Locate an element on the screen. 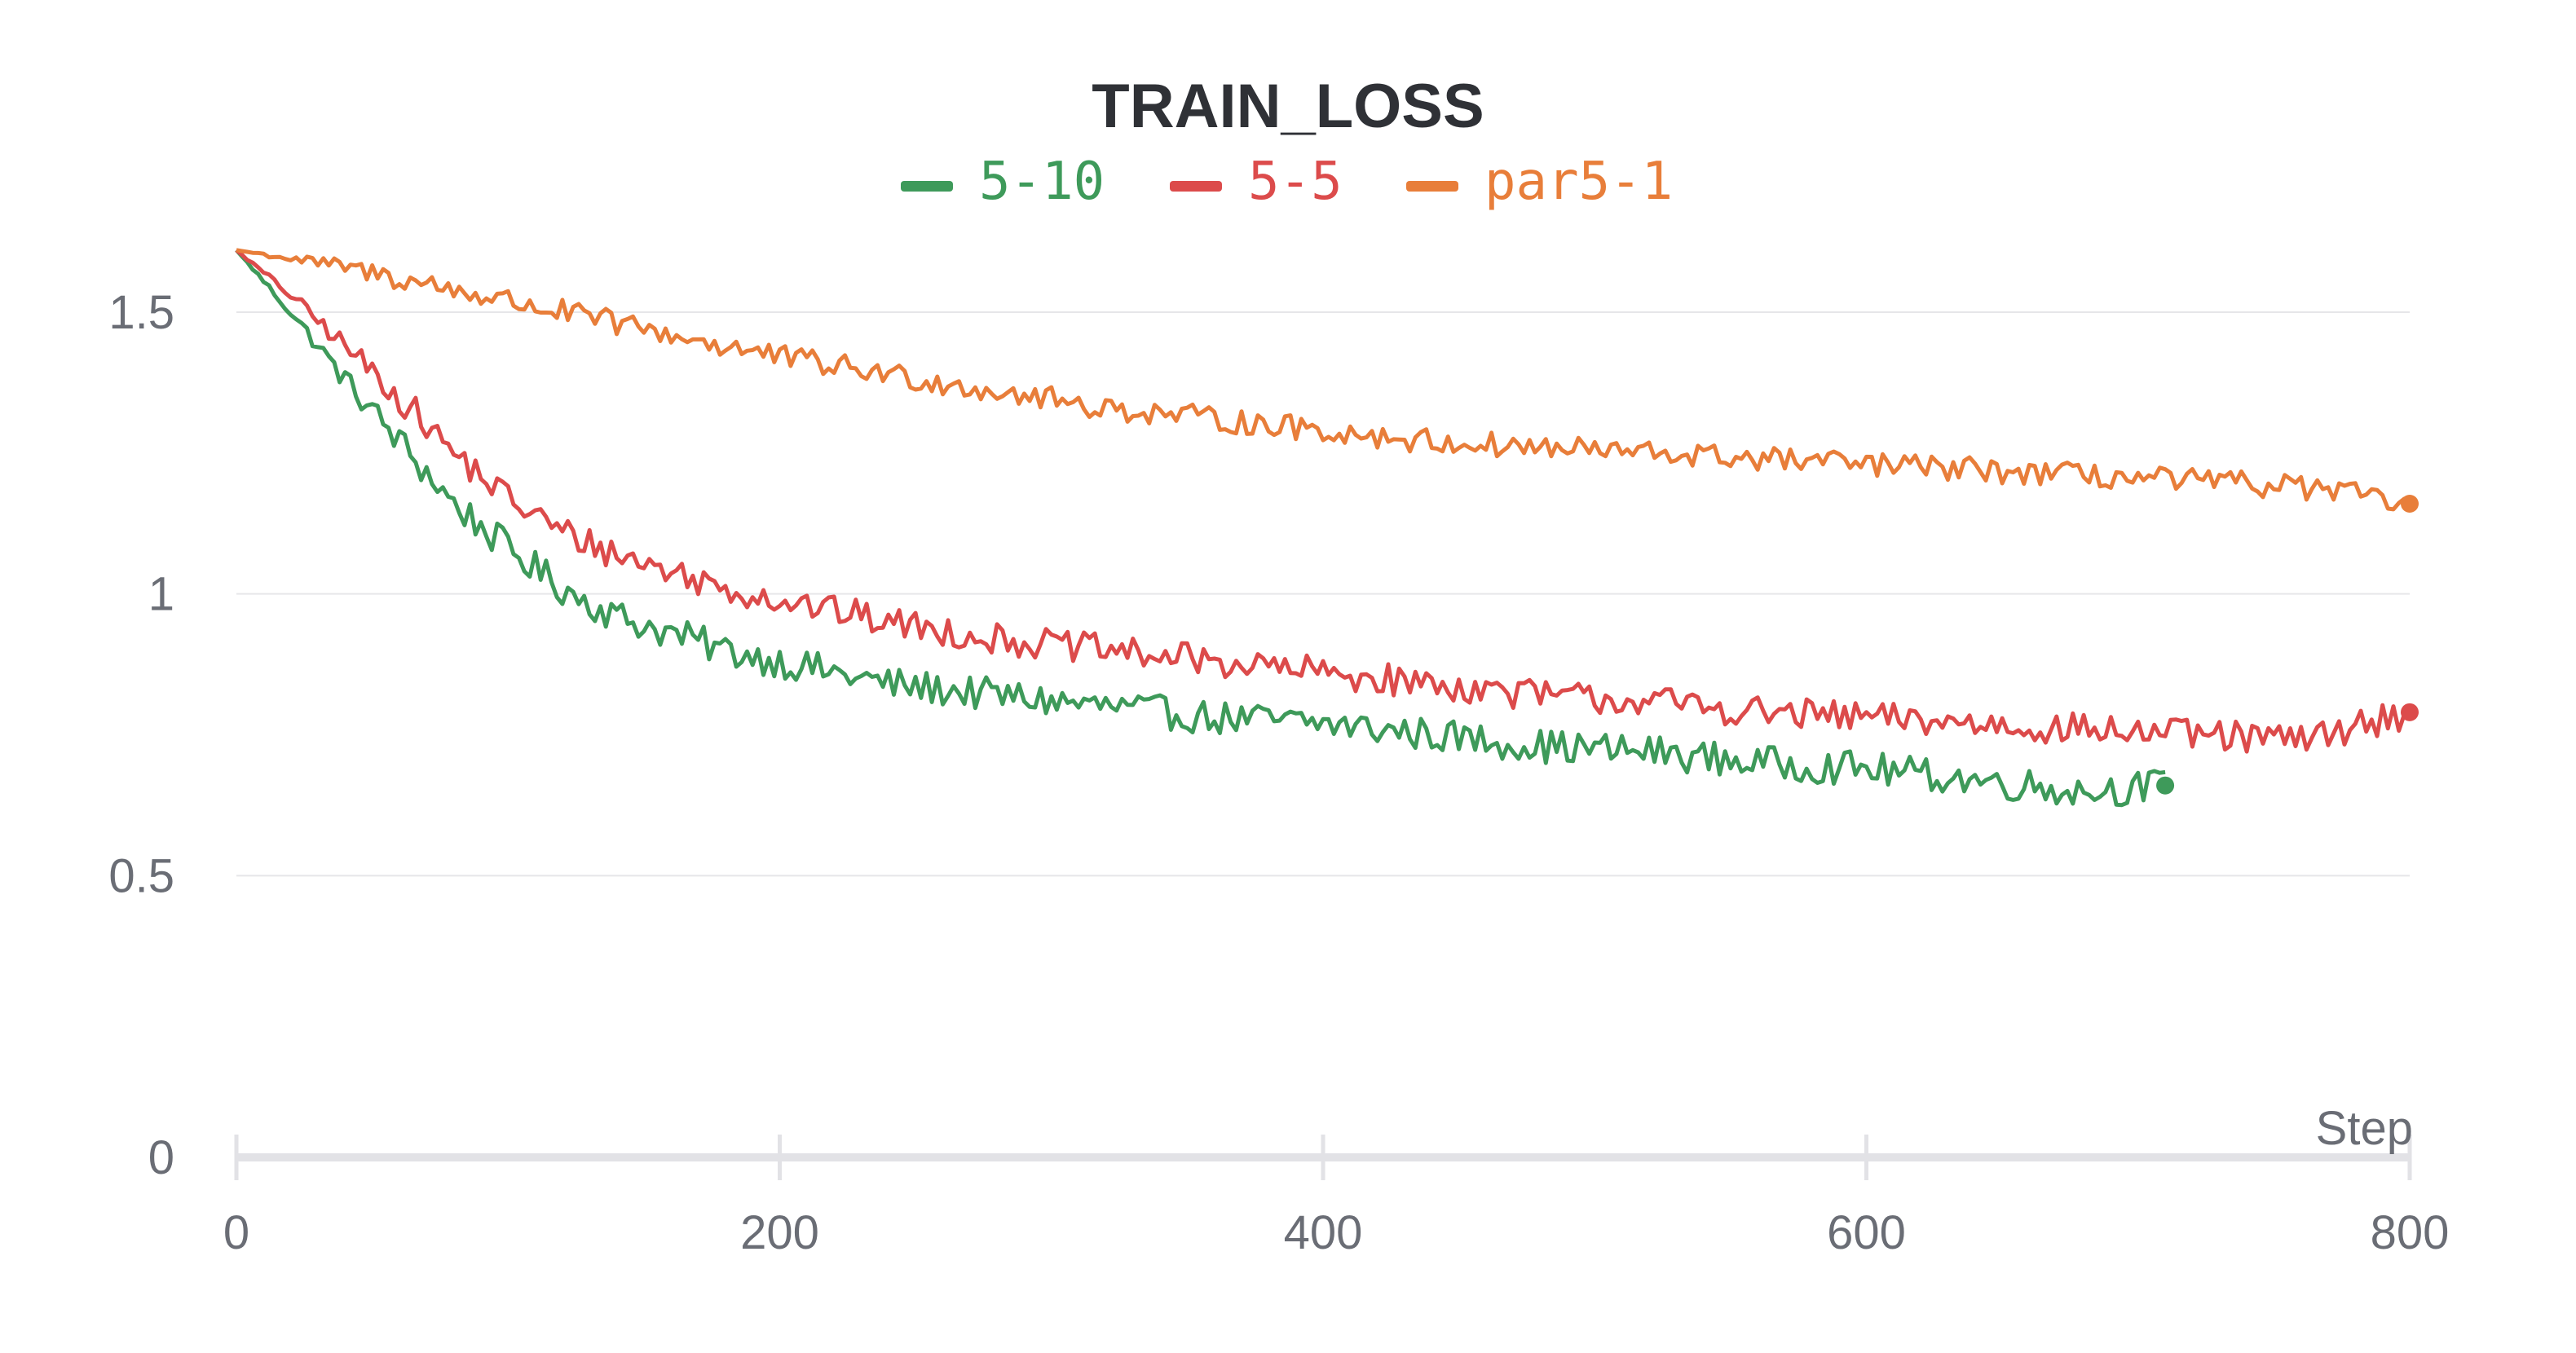  x-axis-label: Step is located at coordinates (2364, 1128).